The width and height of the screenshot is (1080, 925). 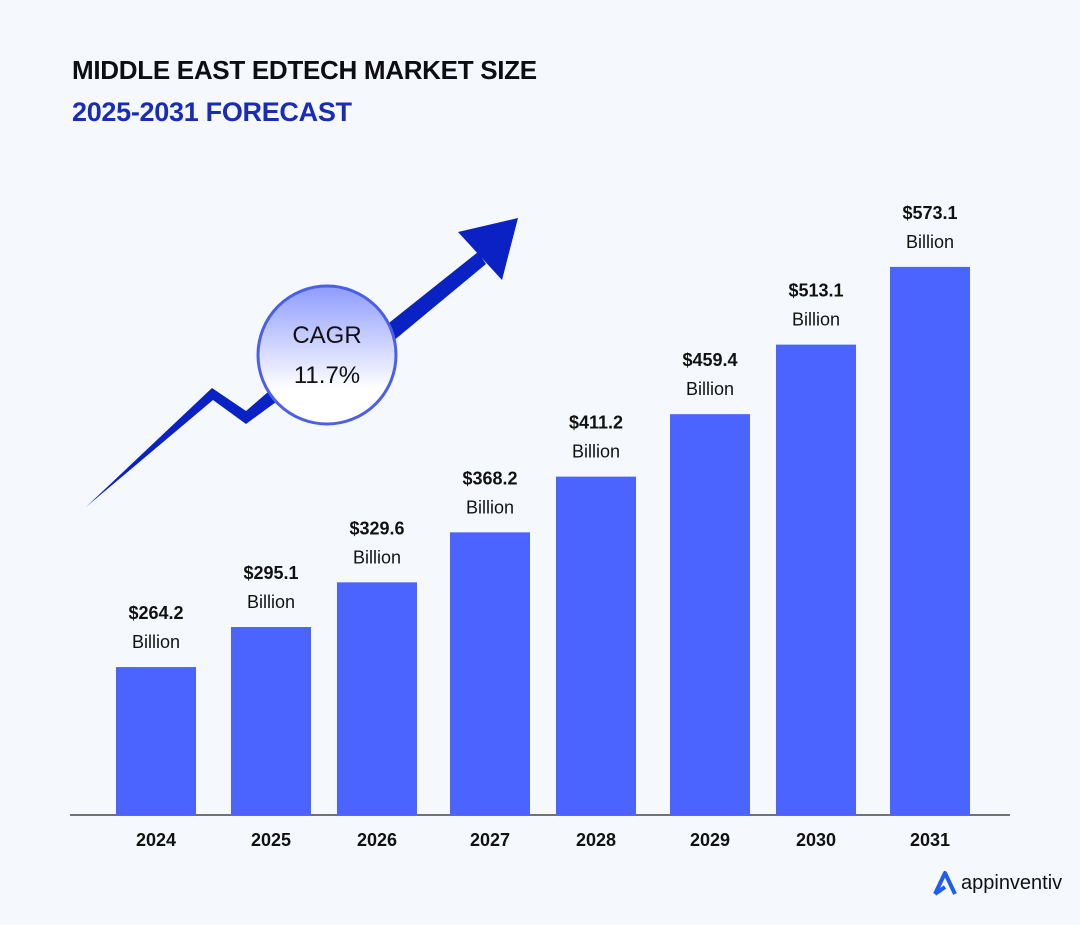 What do you see at coordinates (490, 840) in the screenshot?
I see `x-tick-label: 2027` at bounding box center [490, 840].